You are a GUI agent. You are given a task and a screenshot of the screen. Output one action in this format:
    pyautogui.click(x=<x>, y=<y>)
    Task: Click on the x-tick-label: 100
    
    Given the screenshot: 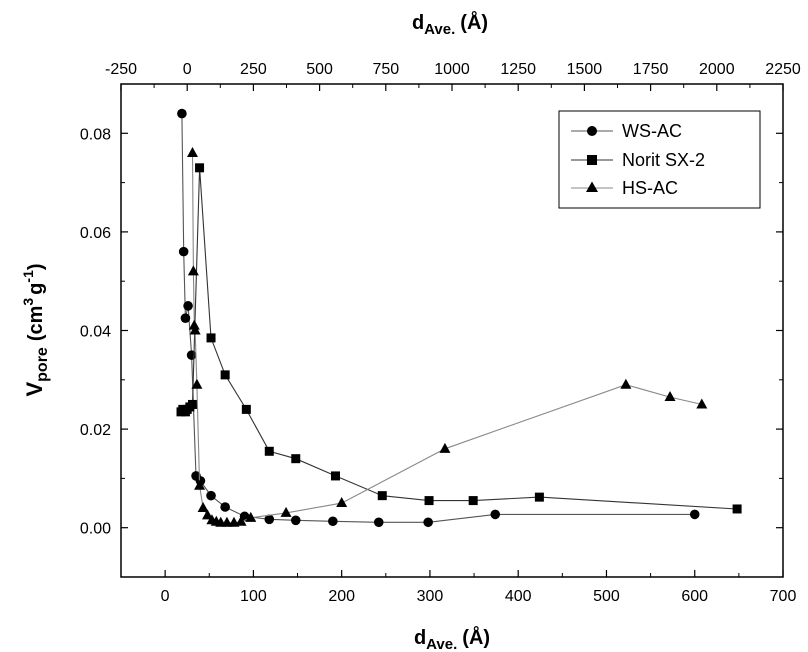 What is the action you would take?
    pyautogui.click(x=253, y=596)
    